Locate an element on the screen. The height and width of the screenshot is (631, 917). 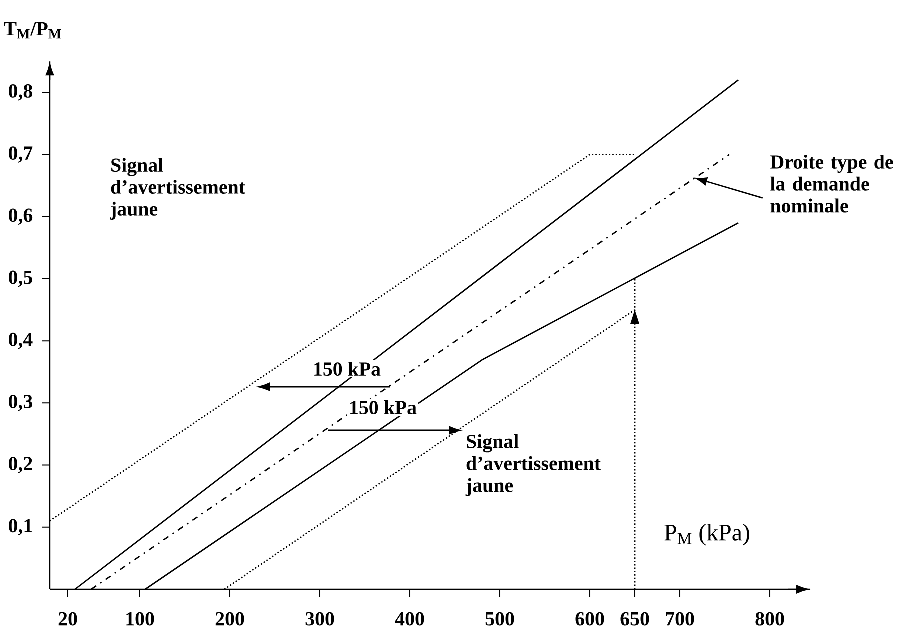
y-tick-label: 0,7 is located at coordinates (21, 154).